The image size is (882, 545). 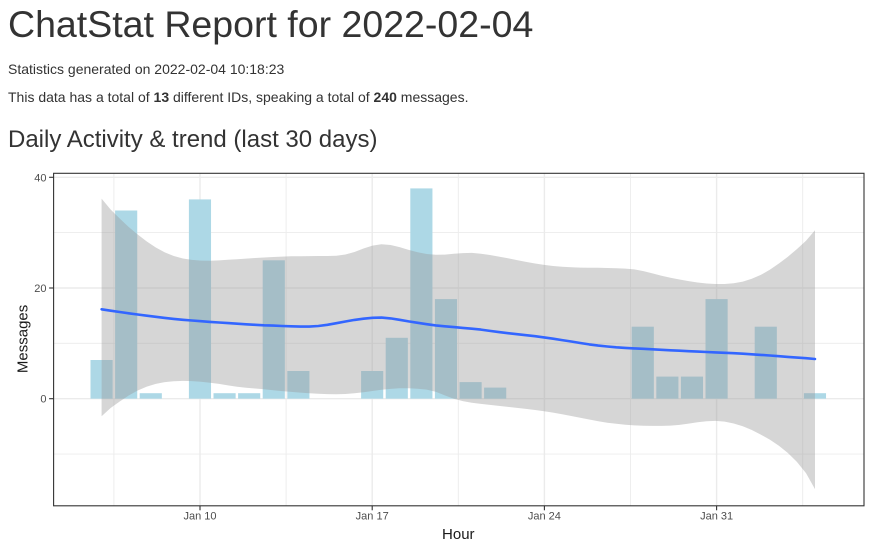 What do you see at coordinates (40, 178) in the screenshot?
I see `svg-text: 40` at bounding box center [40, 178].